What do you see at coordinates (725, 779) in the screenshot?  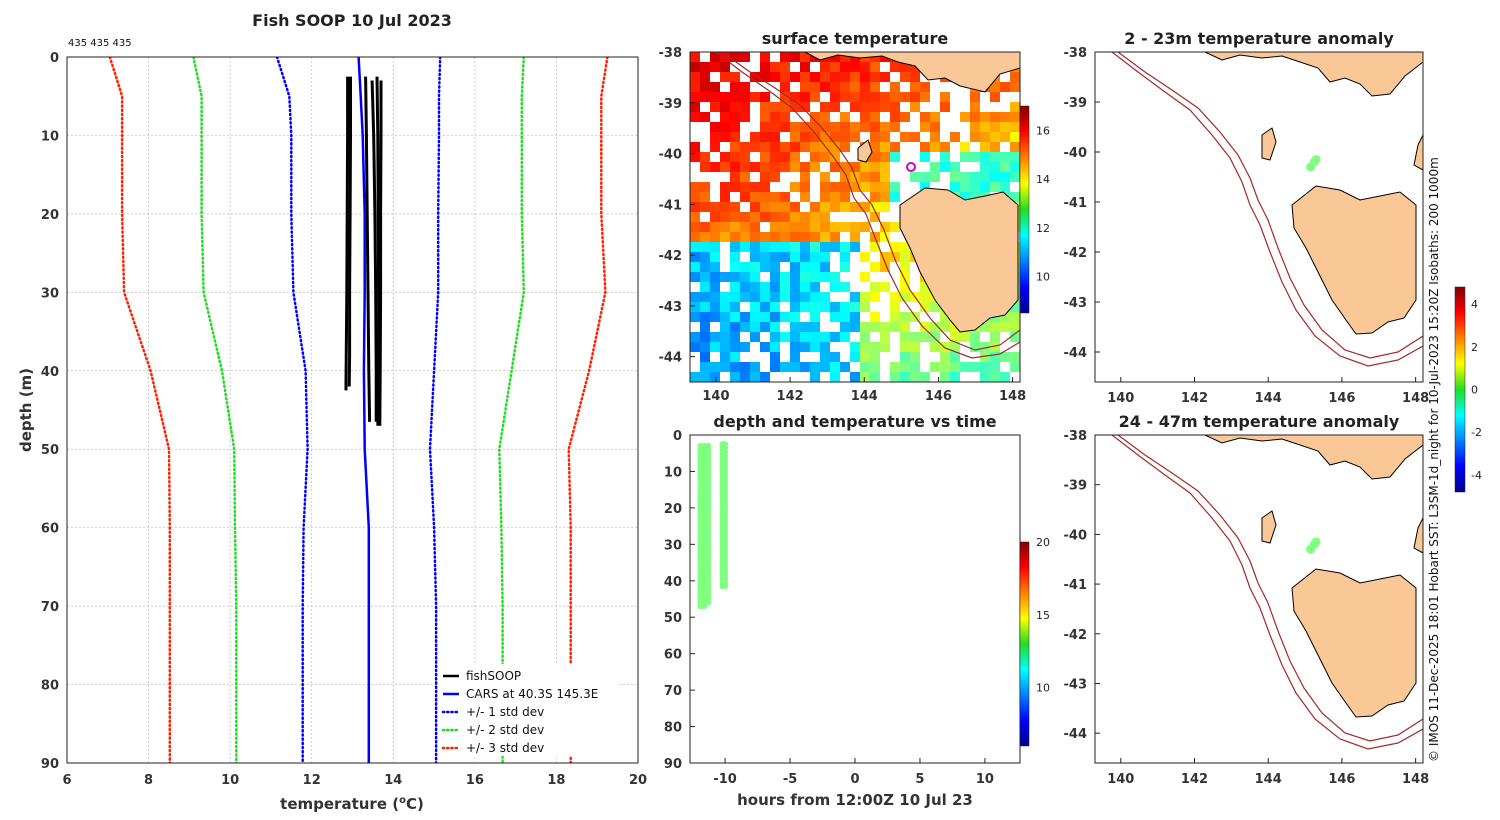 I see `time-xtick: -10` at bounding box center [725, 779].